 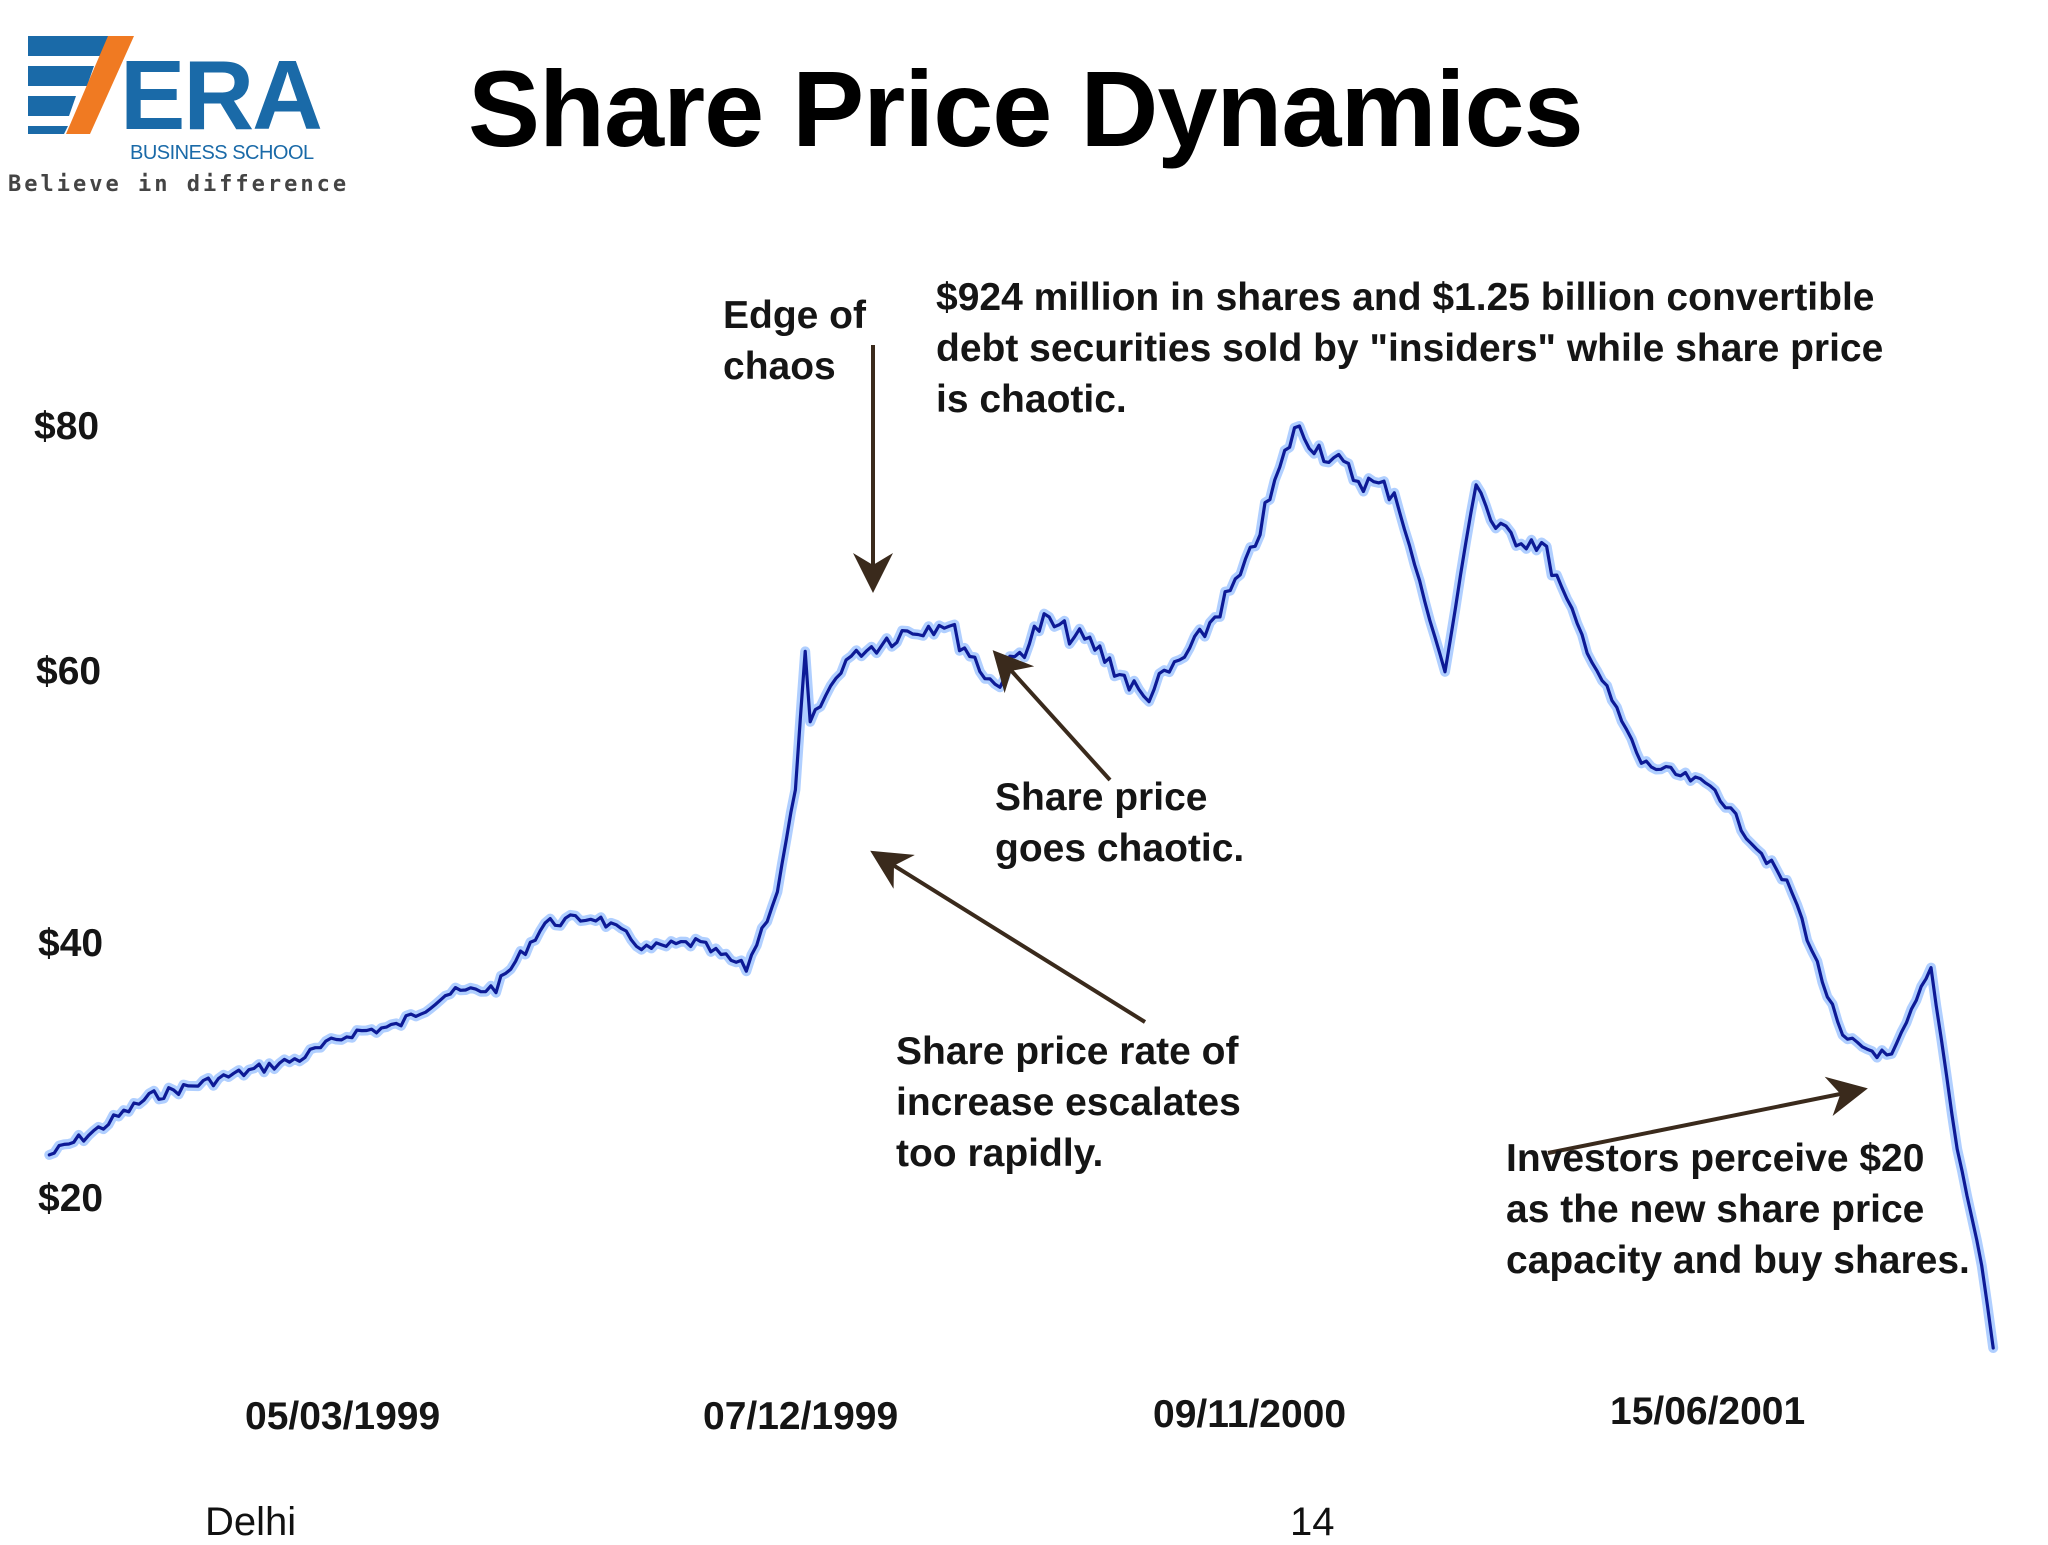 What do you see at coordinates (71, 943) in the screenshot?
I see `y-tick-label: $40` at bounding box center [71, 943].